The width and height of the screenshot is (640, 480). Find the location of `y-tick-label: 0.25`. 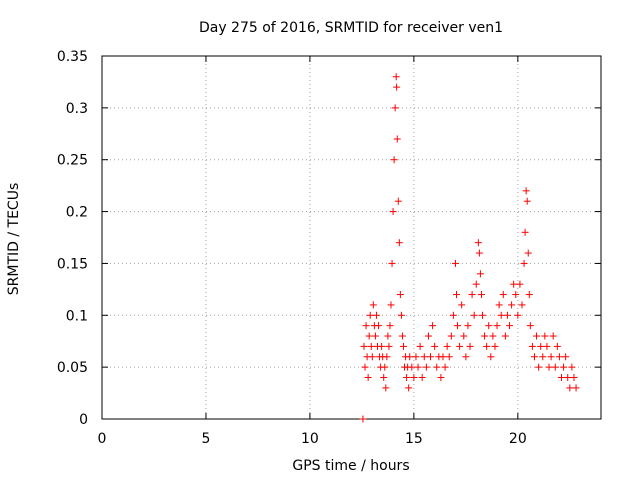

y-tick-label: 0.25 is located at coordinates (72, 161).